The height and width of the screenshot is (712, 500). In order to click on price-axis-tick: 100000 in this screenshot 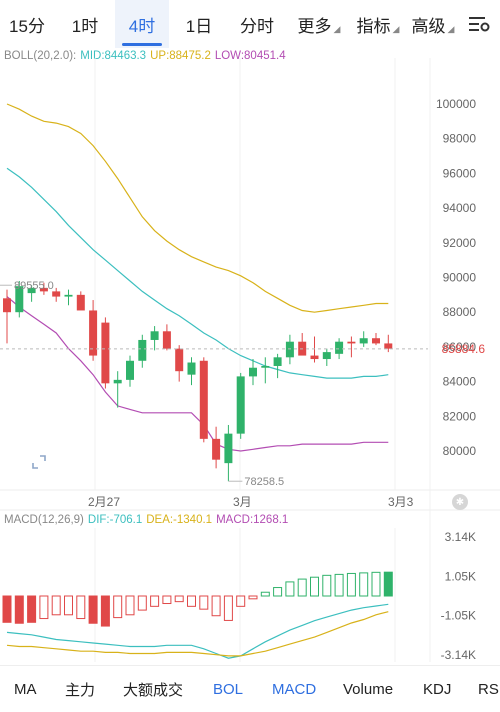, I will do `click(456, 104)`.